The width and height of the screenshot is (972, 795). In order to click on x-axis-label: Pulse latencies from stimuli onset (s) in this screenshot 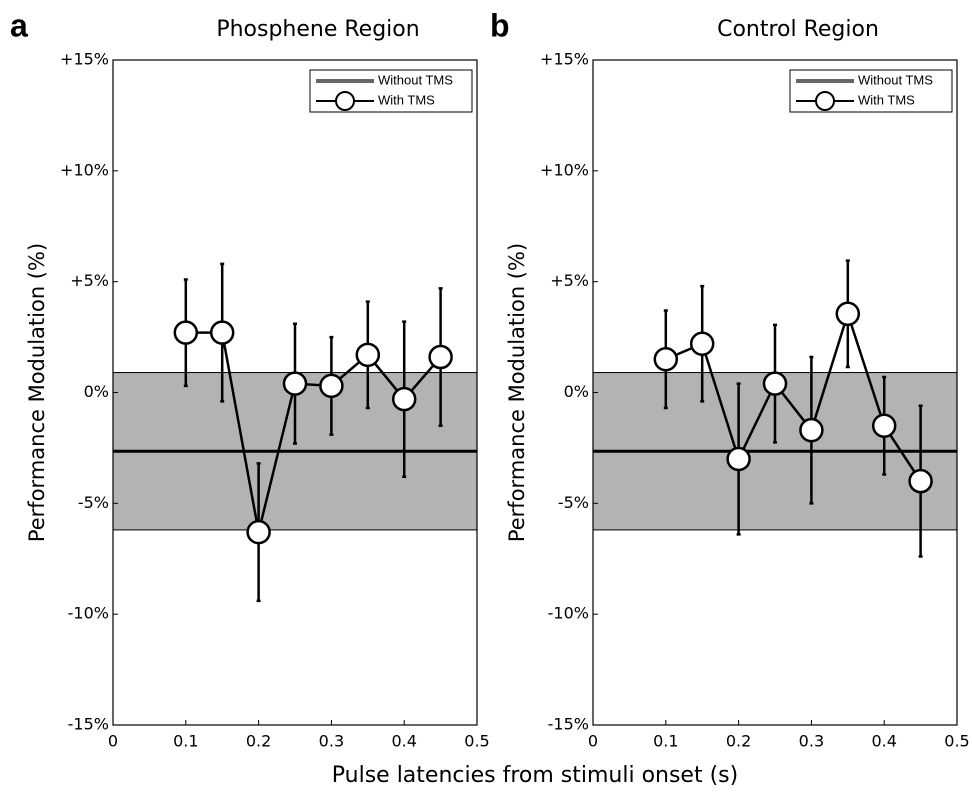, I will do `click(535, 775)`.